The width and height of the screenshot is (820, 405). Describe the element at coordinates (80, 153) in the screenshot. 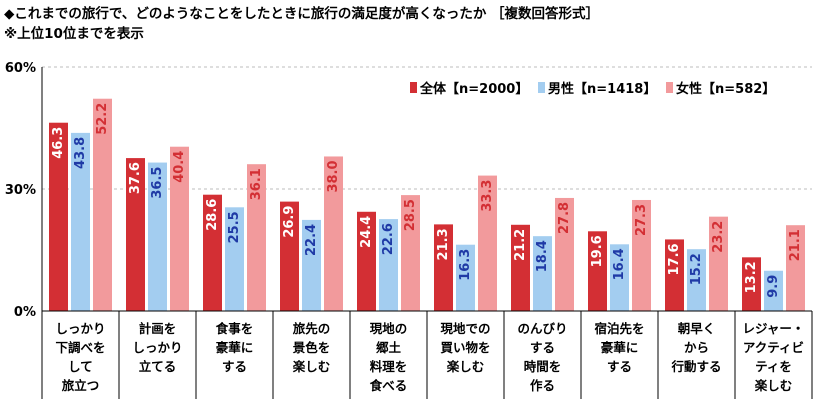

I see `data-label: 43.8` at that location.